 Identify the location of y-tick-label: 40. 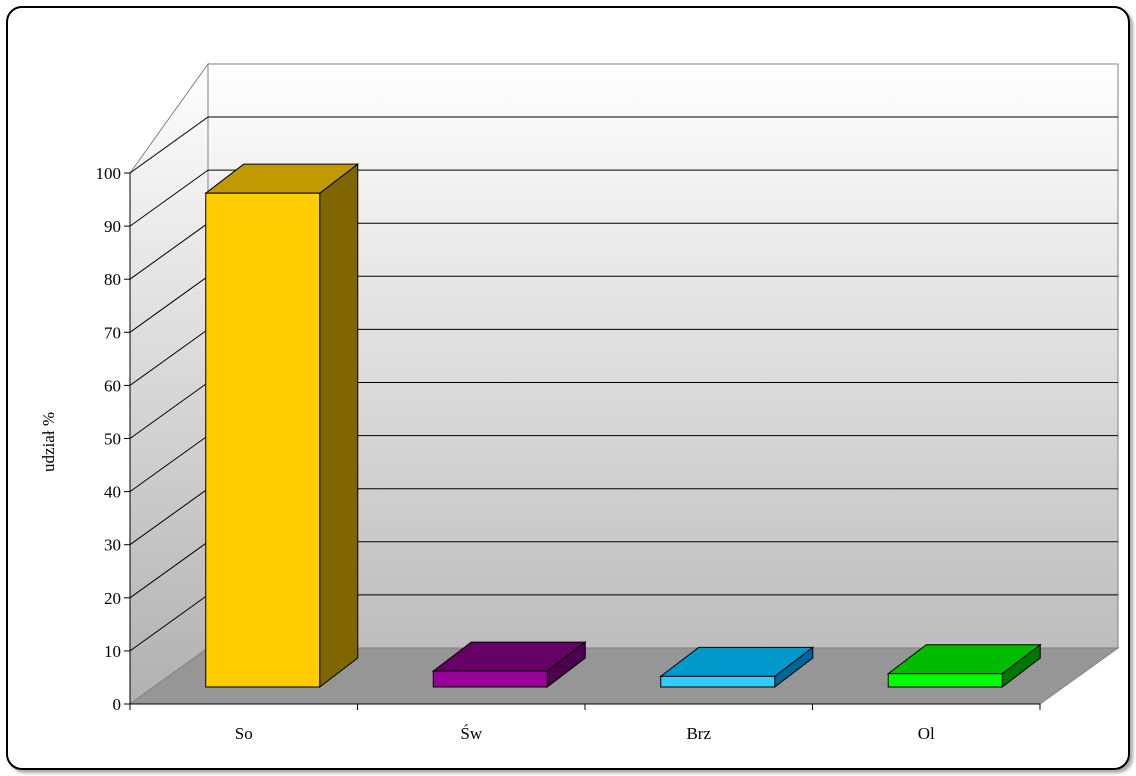
(112, 492).